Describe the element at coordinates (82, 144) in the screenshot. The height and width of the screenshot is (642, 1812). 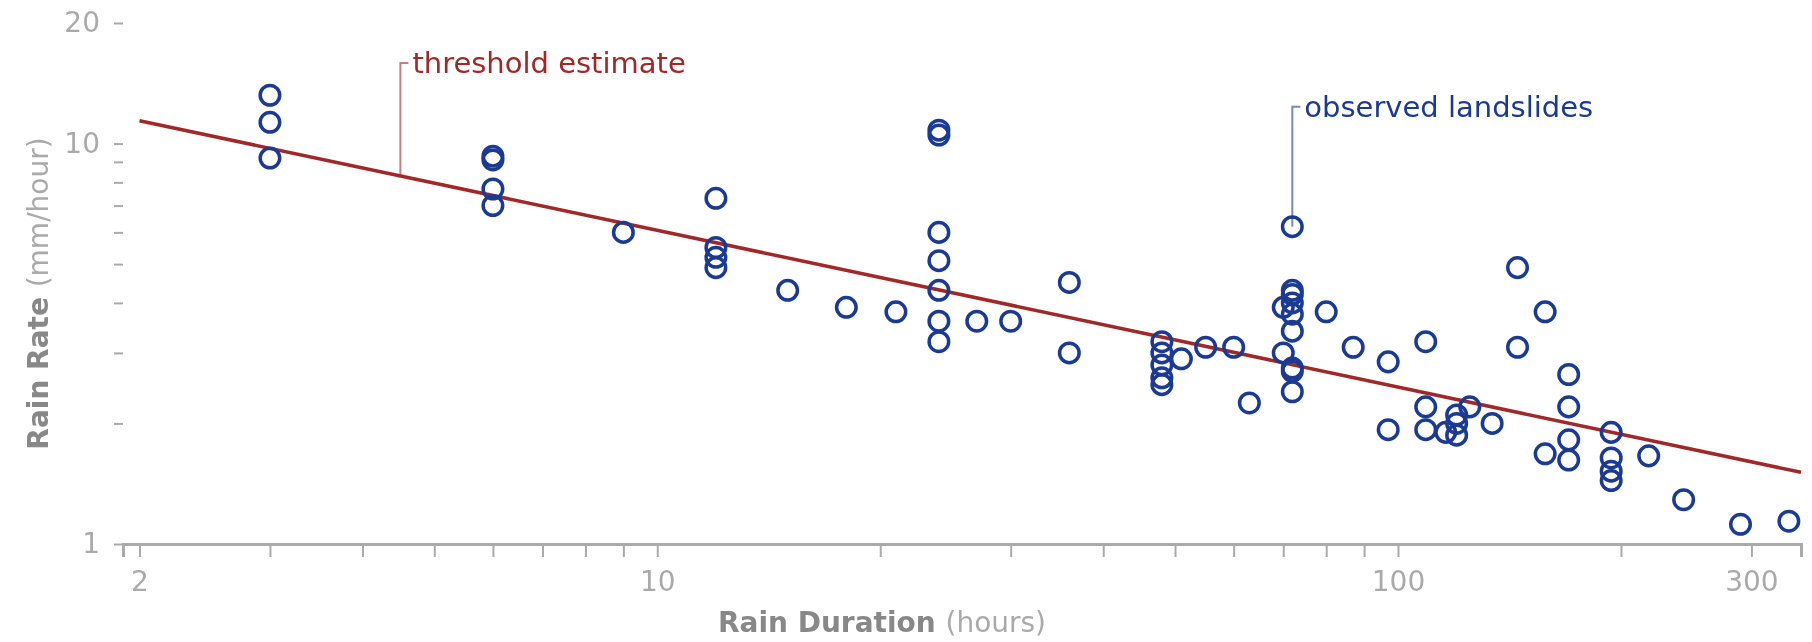
I see `y-tick-label: 10` at that location.